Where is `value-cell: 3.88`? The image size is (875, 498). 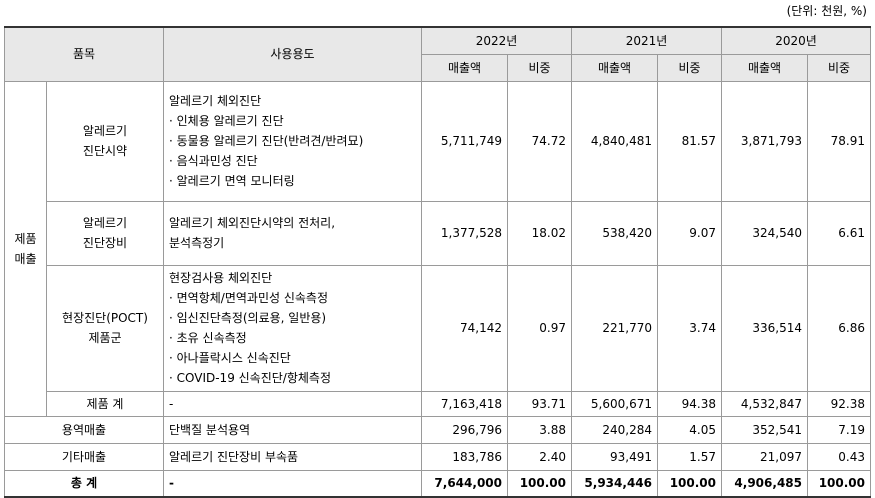 value-cell: 3.88 is located at coordinates (539, 429).